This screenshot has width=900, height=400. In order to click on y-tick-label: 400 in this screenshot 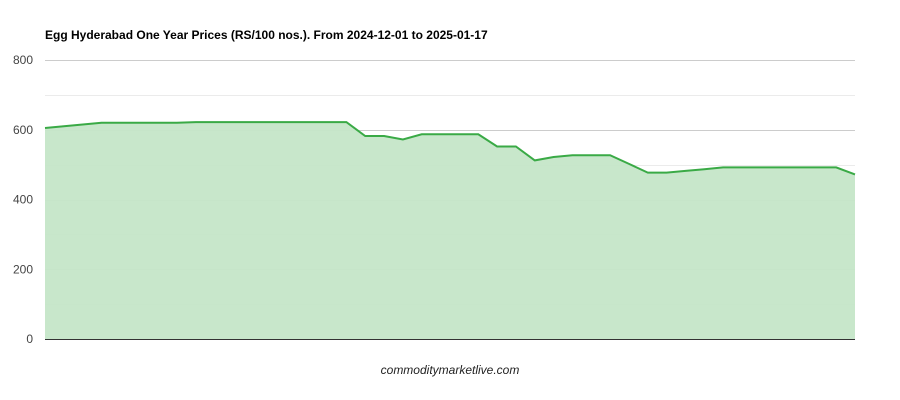, I will do `click(23, 200)`.